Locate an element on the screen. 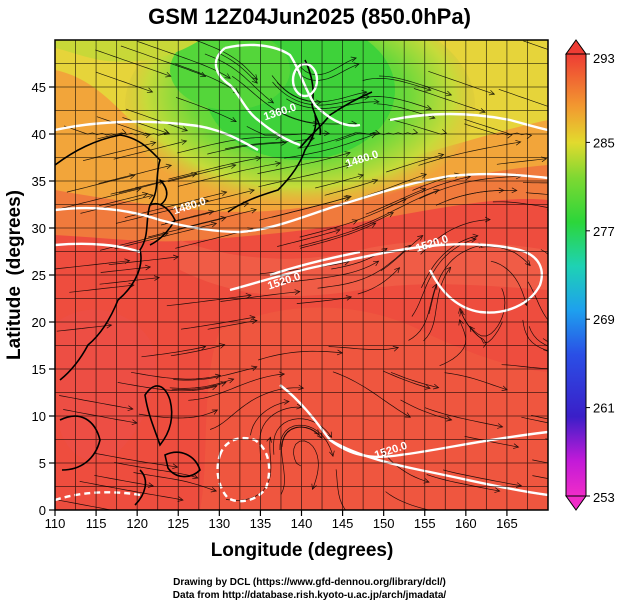 This screenshot has height=605, width=619. x-tick-label: 140 is located at coordinates (302, 523).